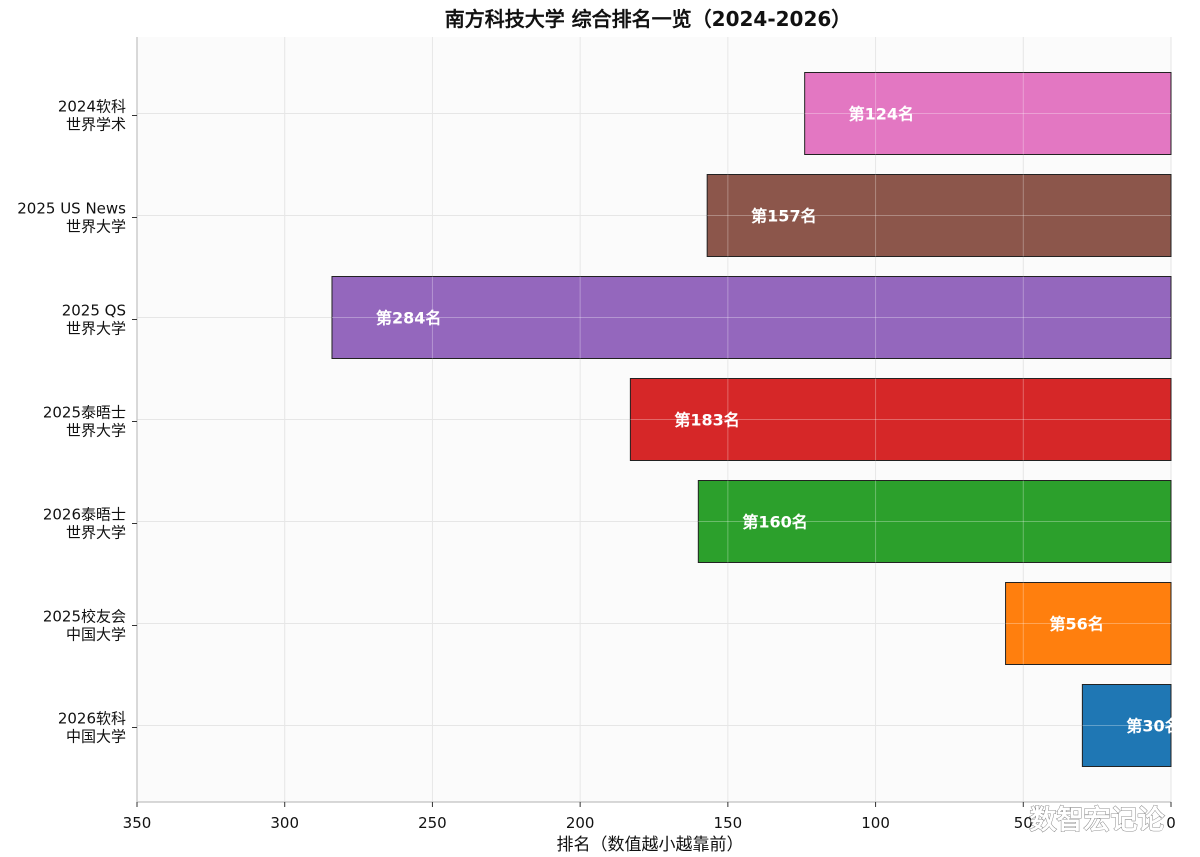 The height and width of the screenshot is (857, 1200). What do you see at coordinates (84, 413) in the screenshot?
I see `y-tick-label: 2025泰晤士` at bounding box center [84, 413].